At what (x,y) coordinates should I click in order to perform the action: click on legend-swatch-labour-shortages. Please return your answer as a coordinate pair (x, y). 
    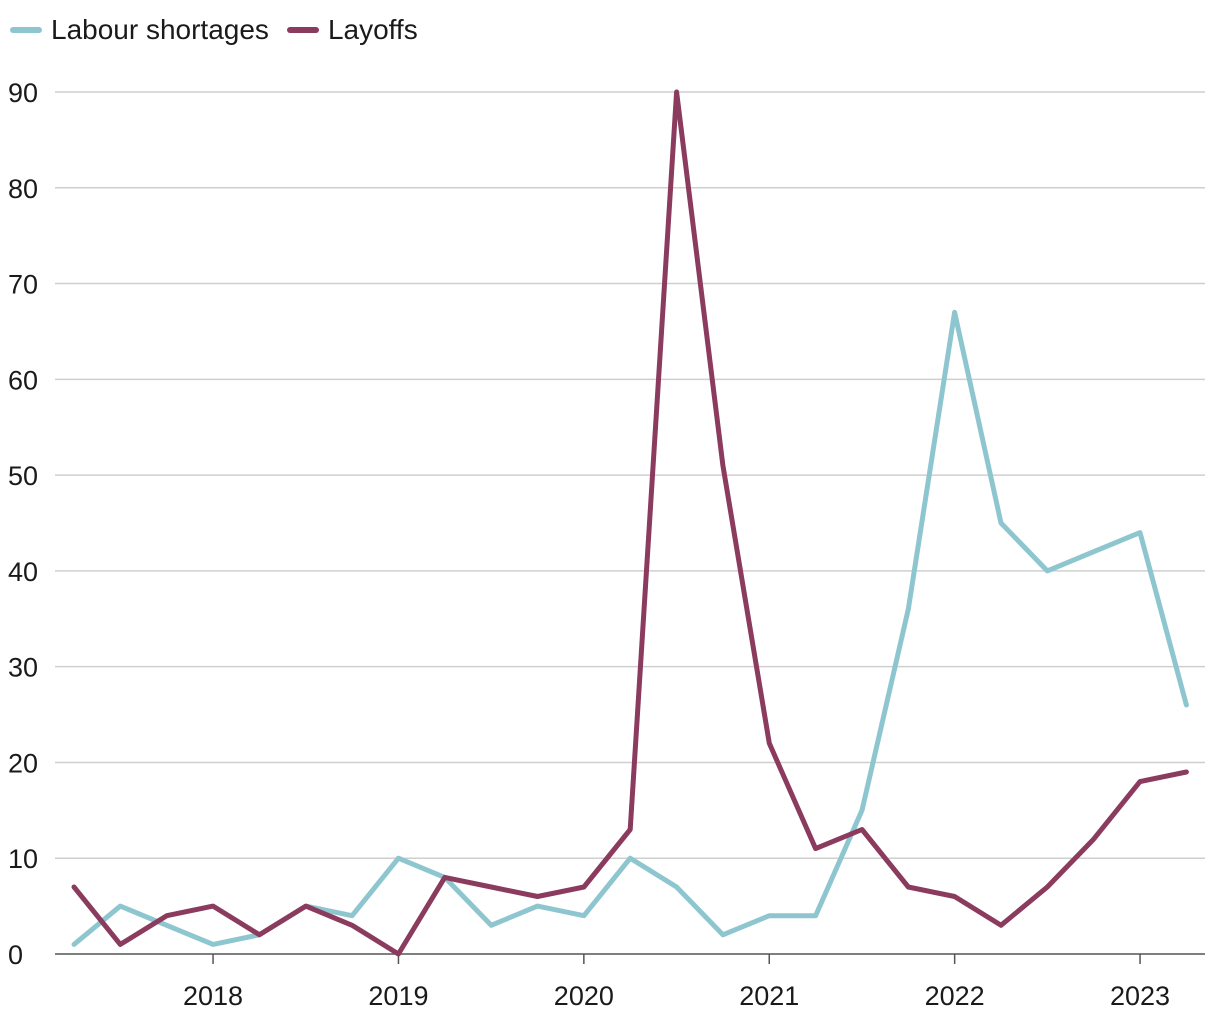
    Looking at the image, I should click on (26, 30).